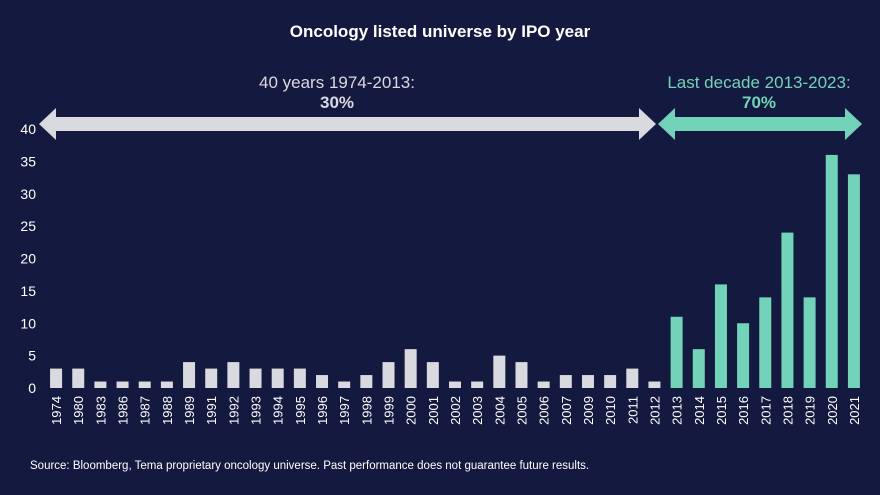 The height and width of the screenshot is (495, 880). What do you see at coordinates (366, 381) in the screenshot?
I see `bar-1998` at bounding box center [366, 381].